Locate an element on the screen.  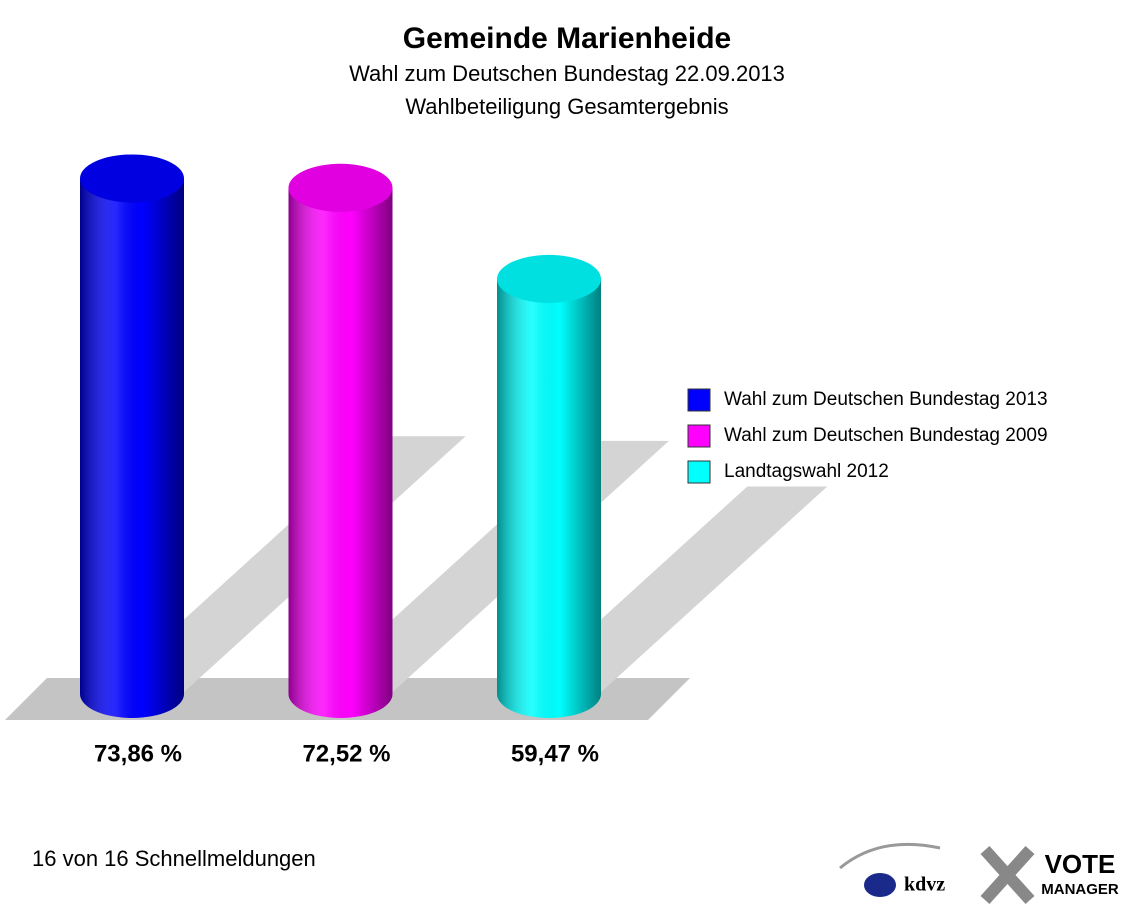
legend-label: Wahl zum Deutschen Bundestag 2009 is located at coordinates (886, 435).